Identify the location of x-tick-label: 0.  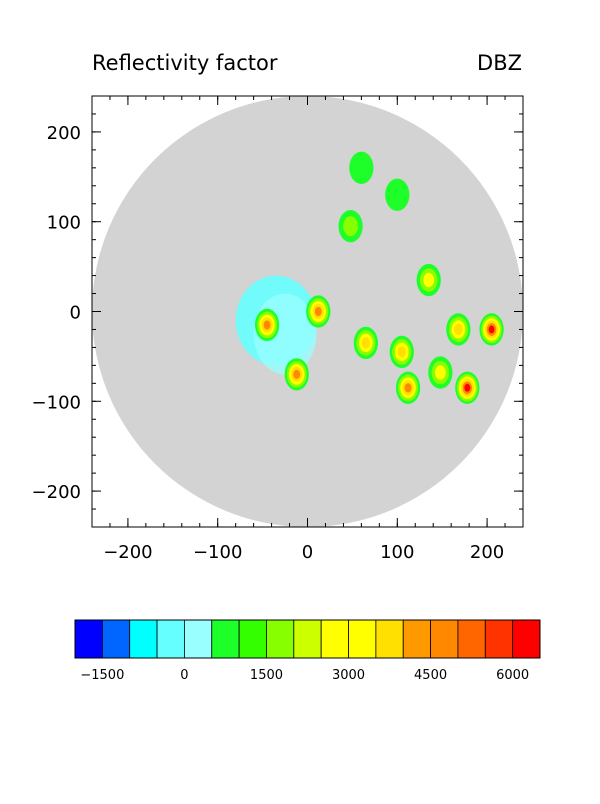
(307, 552).